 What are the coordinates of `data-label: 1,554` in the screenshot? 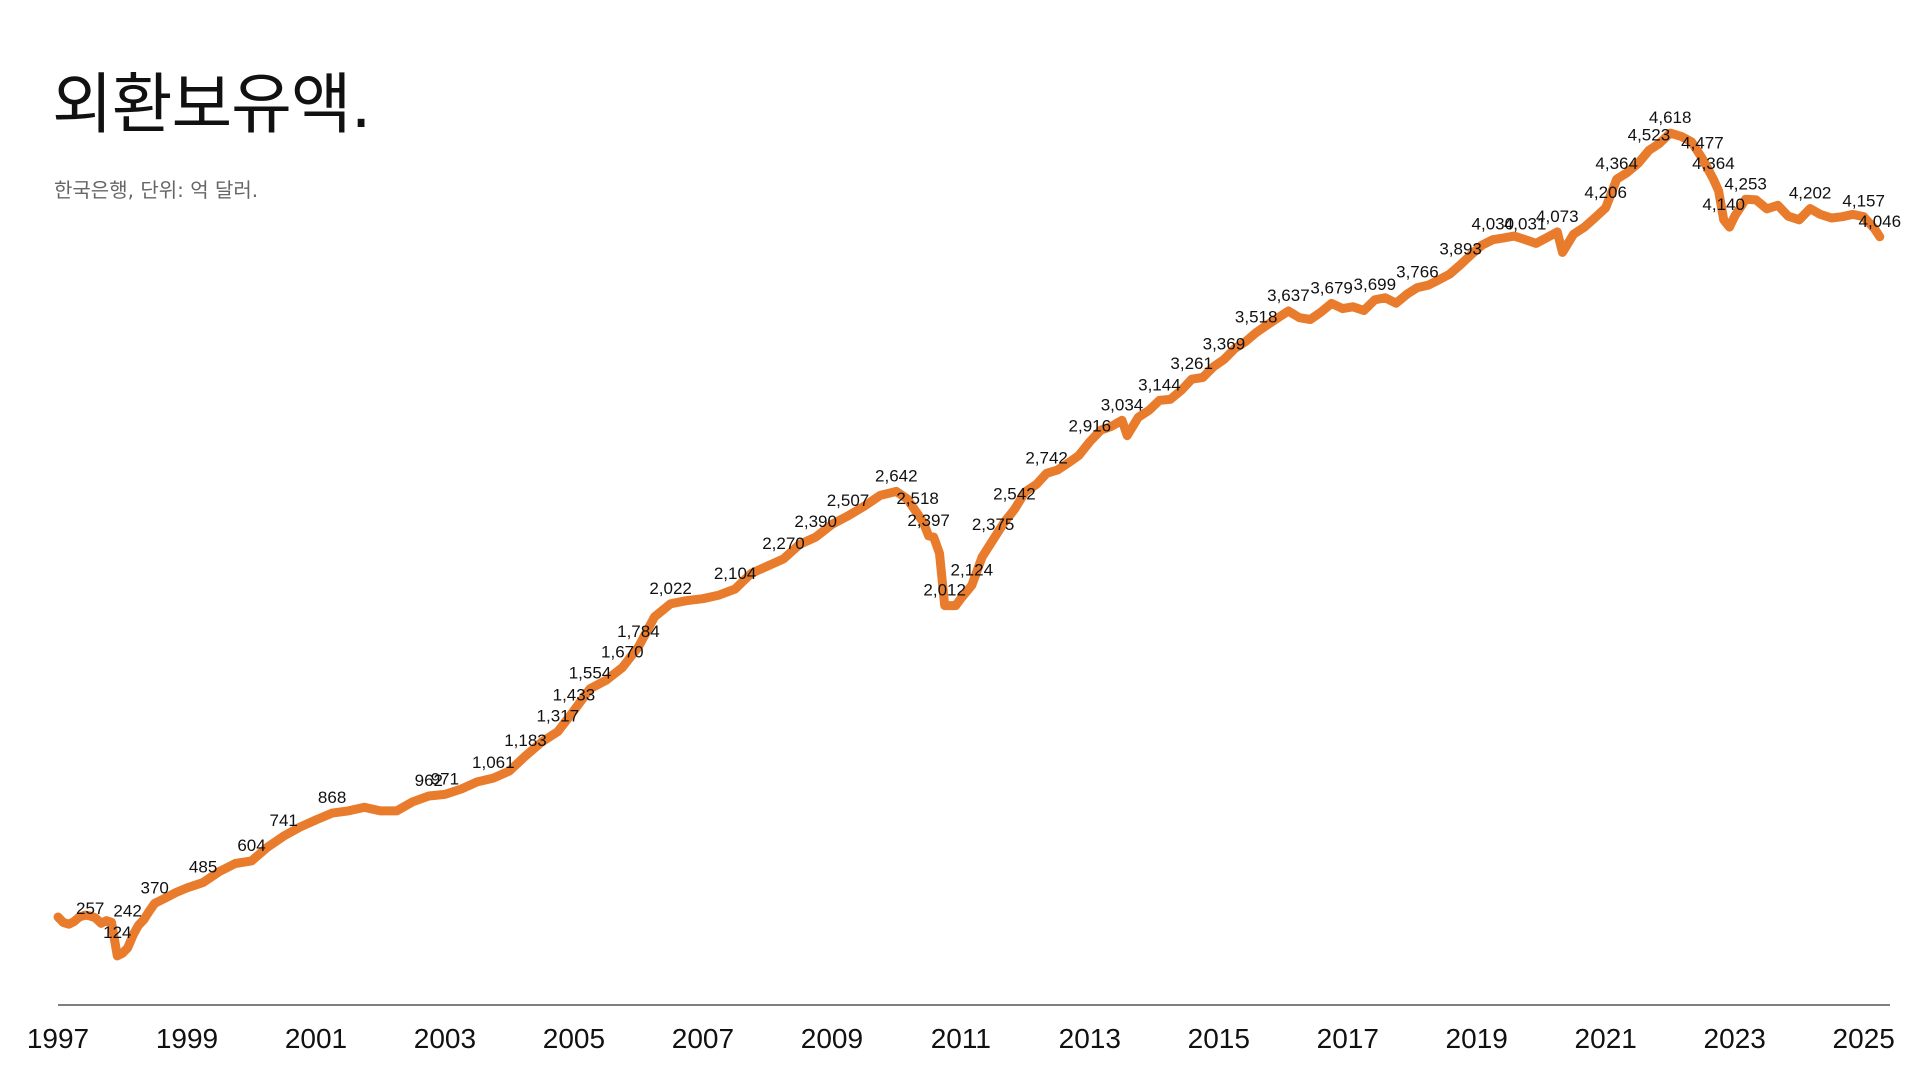 It's located at (590, 673).